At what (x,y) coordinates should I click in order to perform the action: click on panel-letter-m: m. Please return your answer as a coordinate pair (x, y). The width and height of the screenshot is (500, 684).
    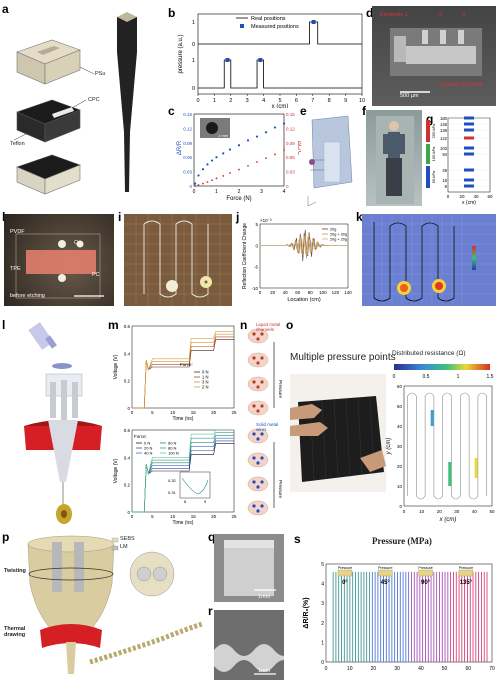
    Looking at the image, I should click on (113, 325).